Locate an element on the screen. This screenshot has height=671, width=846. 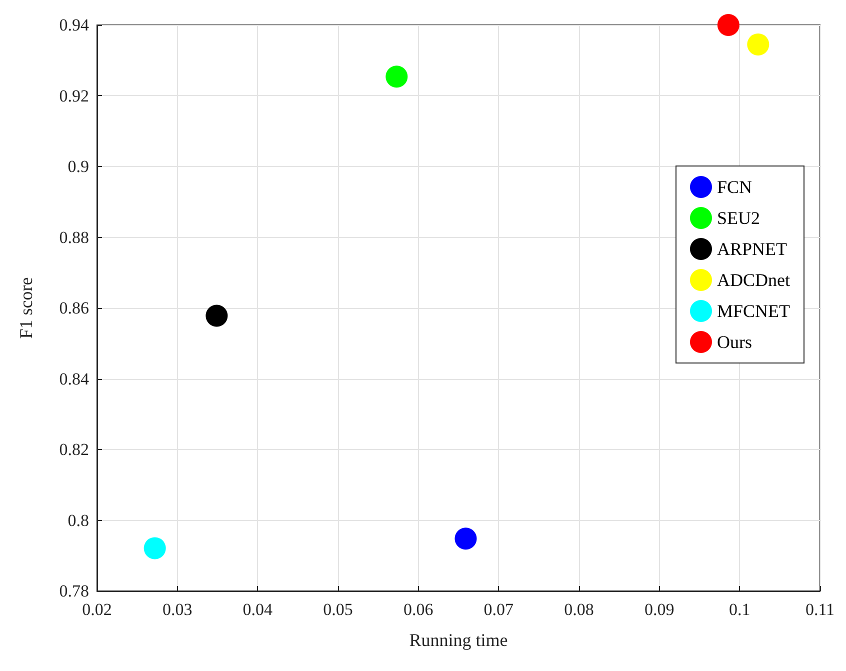
legend-label: MFCNET is located at coordinates (753, 311).